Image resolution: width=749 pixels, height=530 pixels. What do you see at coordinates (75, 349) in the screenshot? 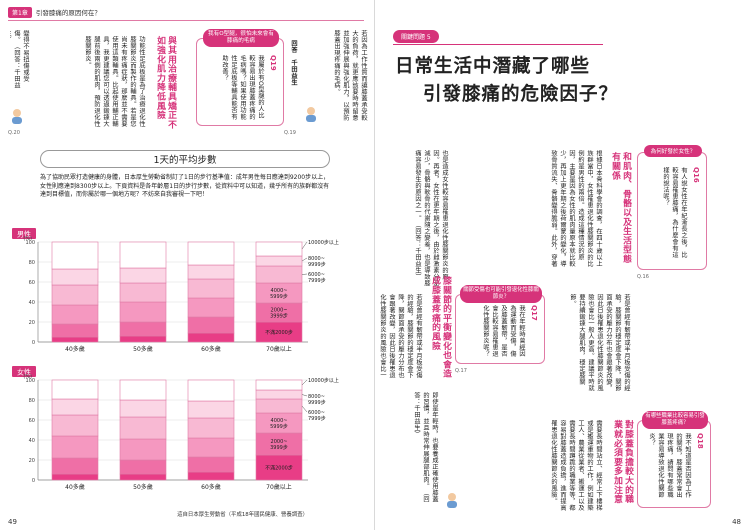
I see `x-tick-label-0-0: 40多歲` at bounding box center [75, 349].